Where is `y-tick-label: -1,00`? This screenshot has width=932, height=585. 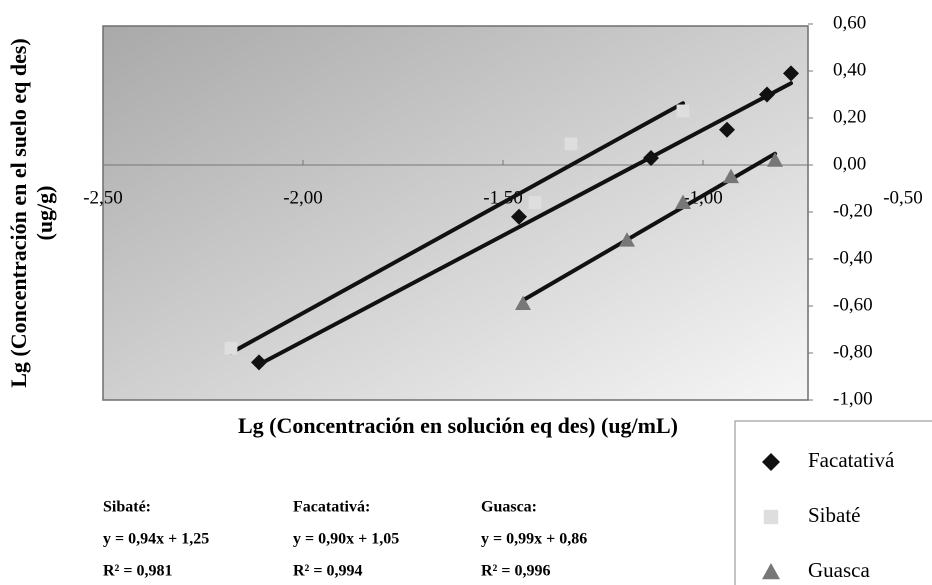 y-tick-label: -1,00 is located at coordinates (853, 398).